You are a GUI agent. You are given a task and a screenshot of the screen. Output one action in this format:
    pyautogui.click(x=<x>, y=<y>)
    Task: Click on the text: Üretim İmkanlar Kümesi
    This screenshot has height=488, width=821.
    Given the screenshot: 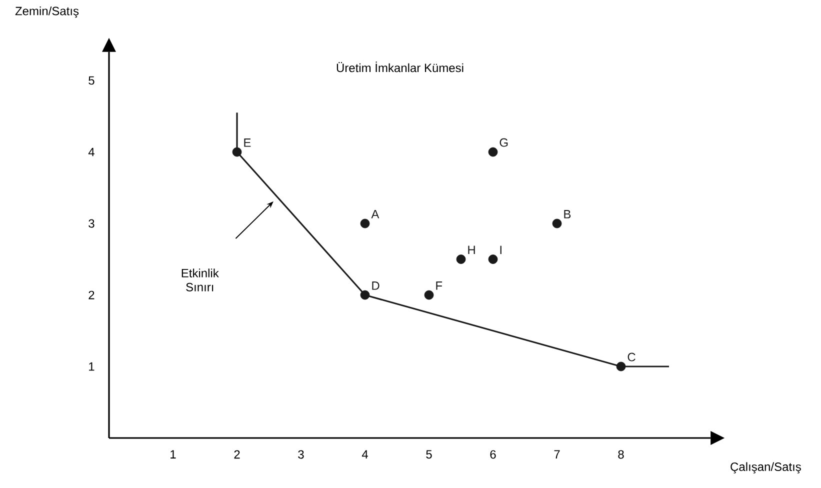 What is the action you would take?
    pyautogui.click(x=400, y=67)
    